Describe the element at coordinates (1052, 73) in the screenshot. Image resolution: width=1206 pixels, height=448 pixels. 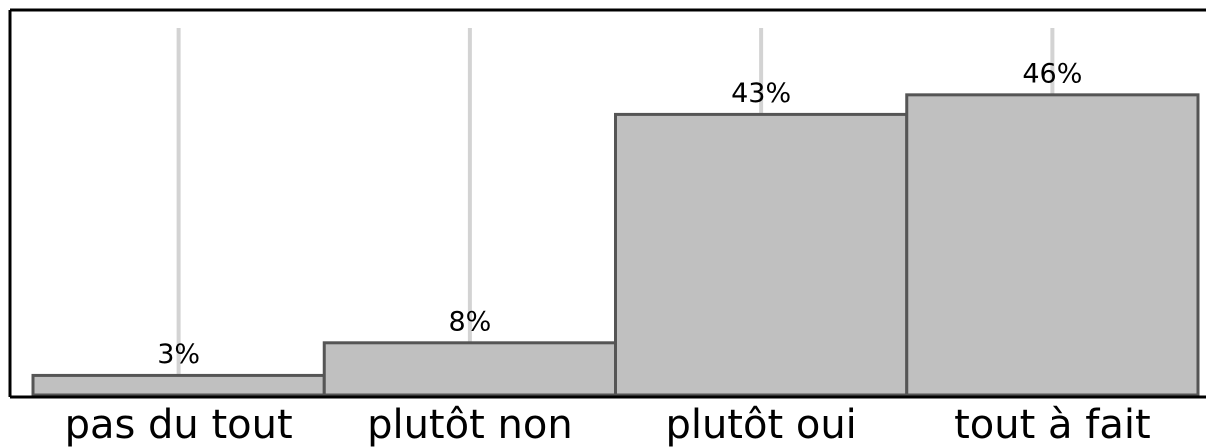
I see `value-label: 46%` at that location.